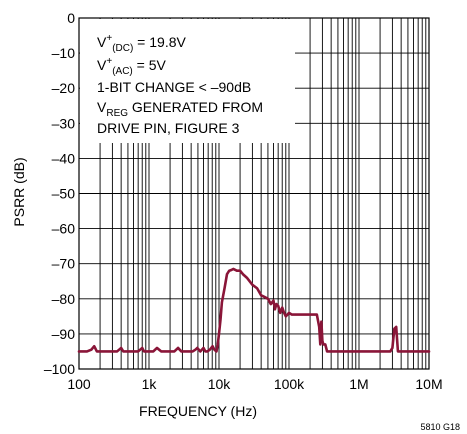 The image size is (467, 434). I want to click on y-tick-labels: 0 –10 –20 –30 –40 –50 –60 –70 –80 –90 –100, so click(59, 193).